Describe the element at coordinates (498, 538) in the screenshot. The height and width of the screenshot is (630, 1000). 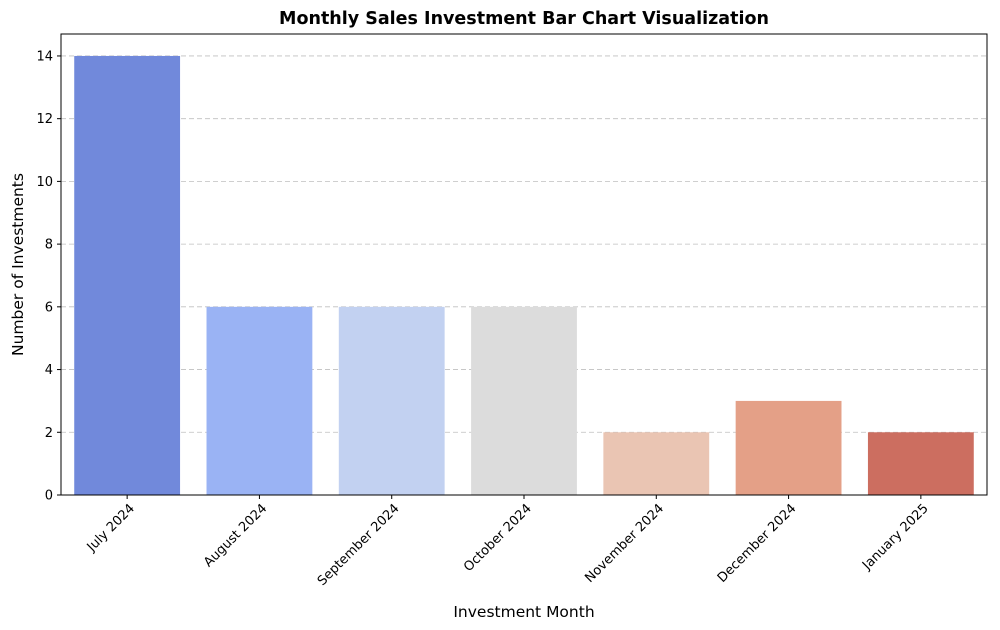
I see `x-tick-label: October 2024` at that location.